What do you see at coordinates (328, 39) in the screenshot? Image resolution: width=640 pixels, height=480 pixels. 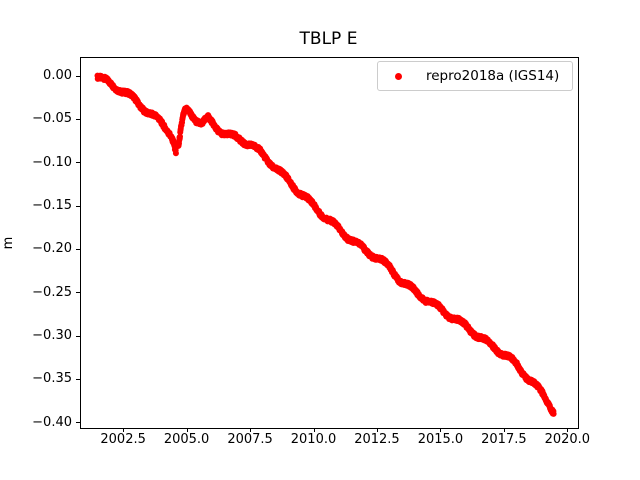 I see `chart-title: TBLP E` at bounding box center [328, 39].